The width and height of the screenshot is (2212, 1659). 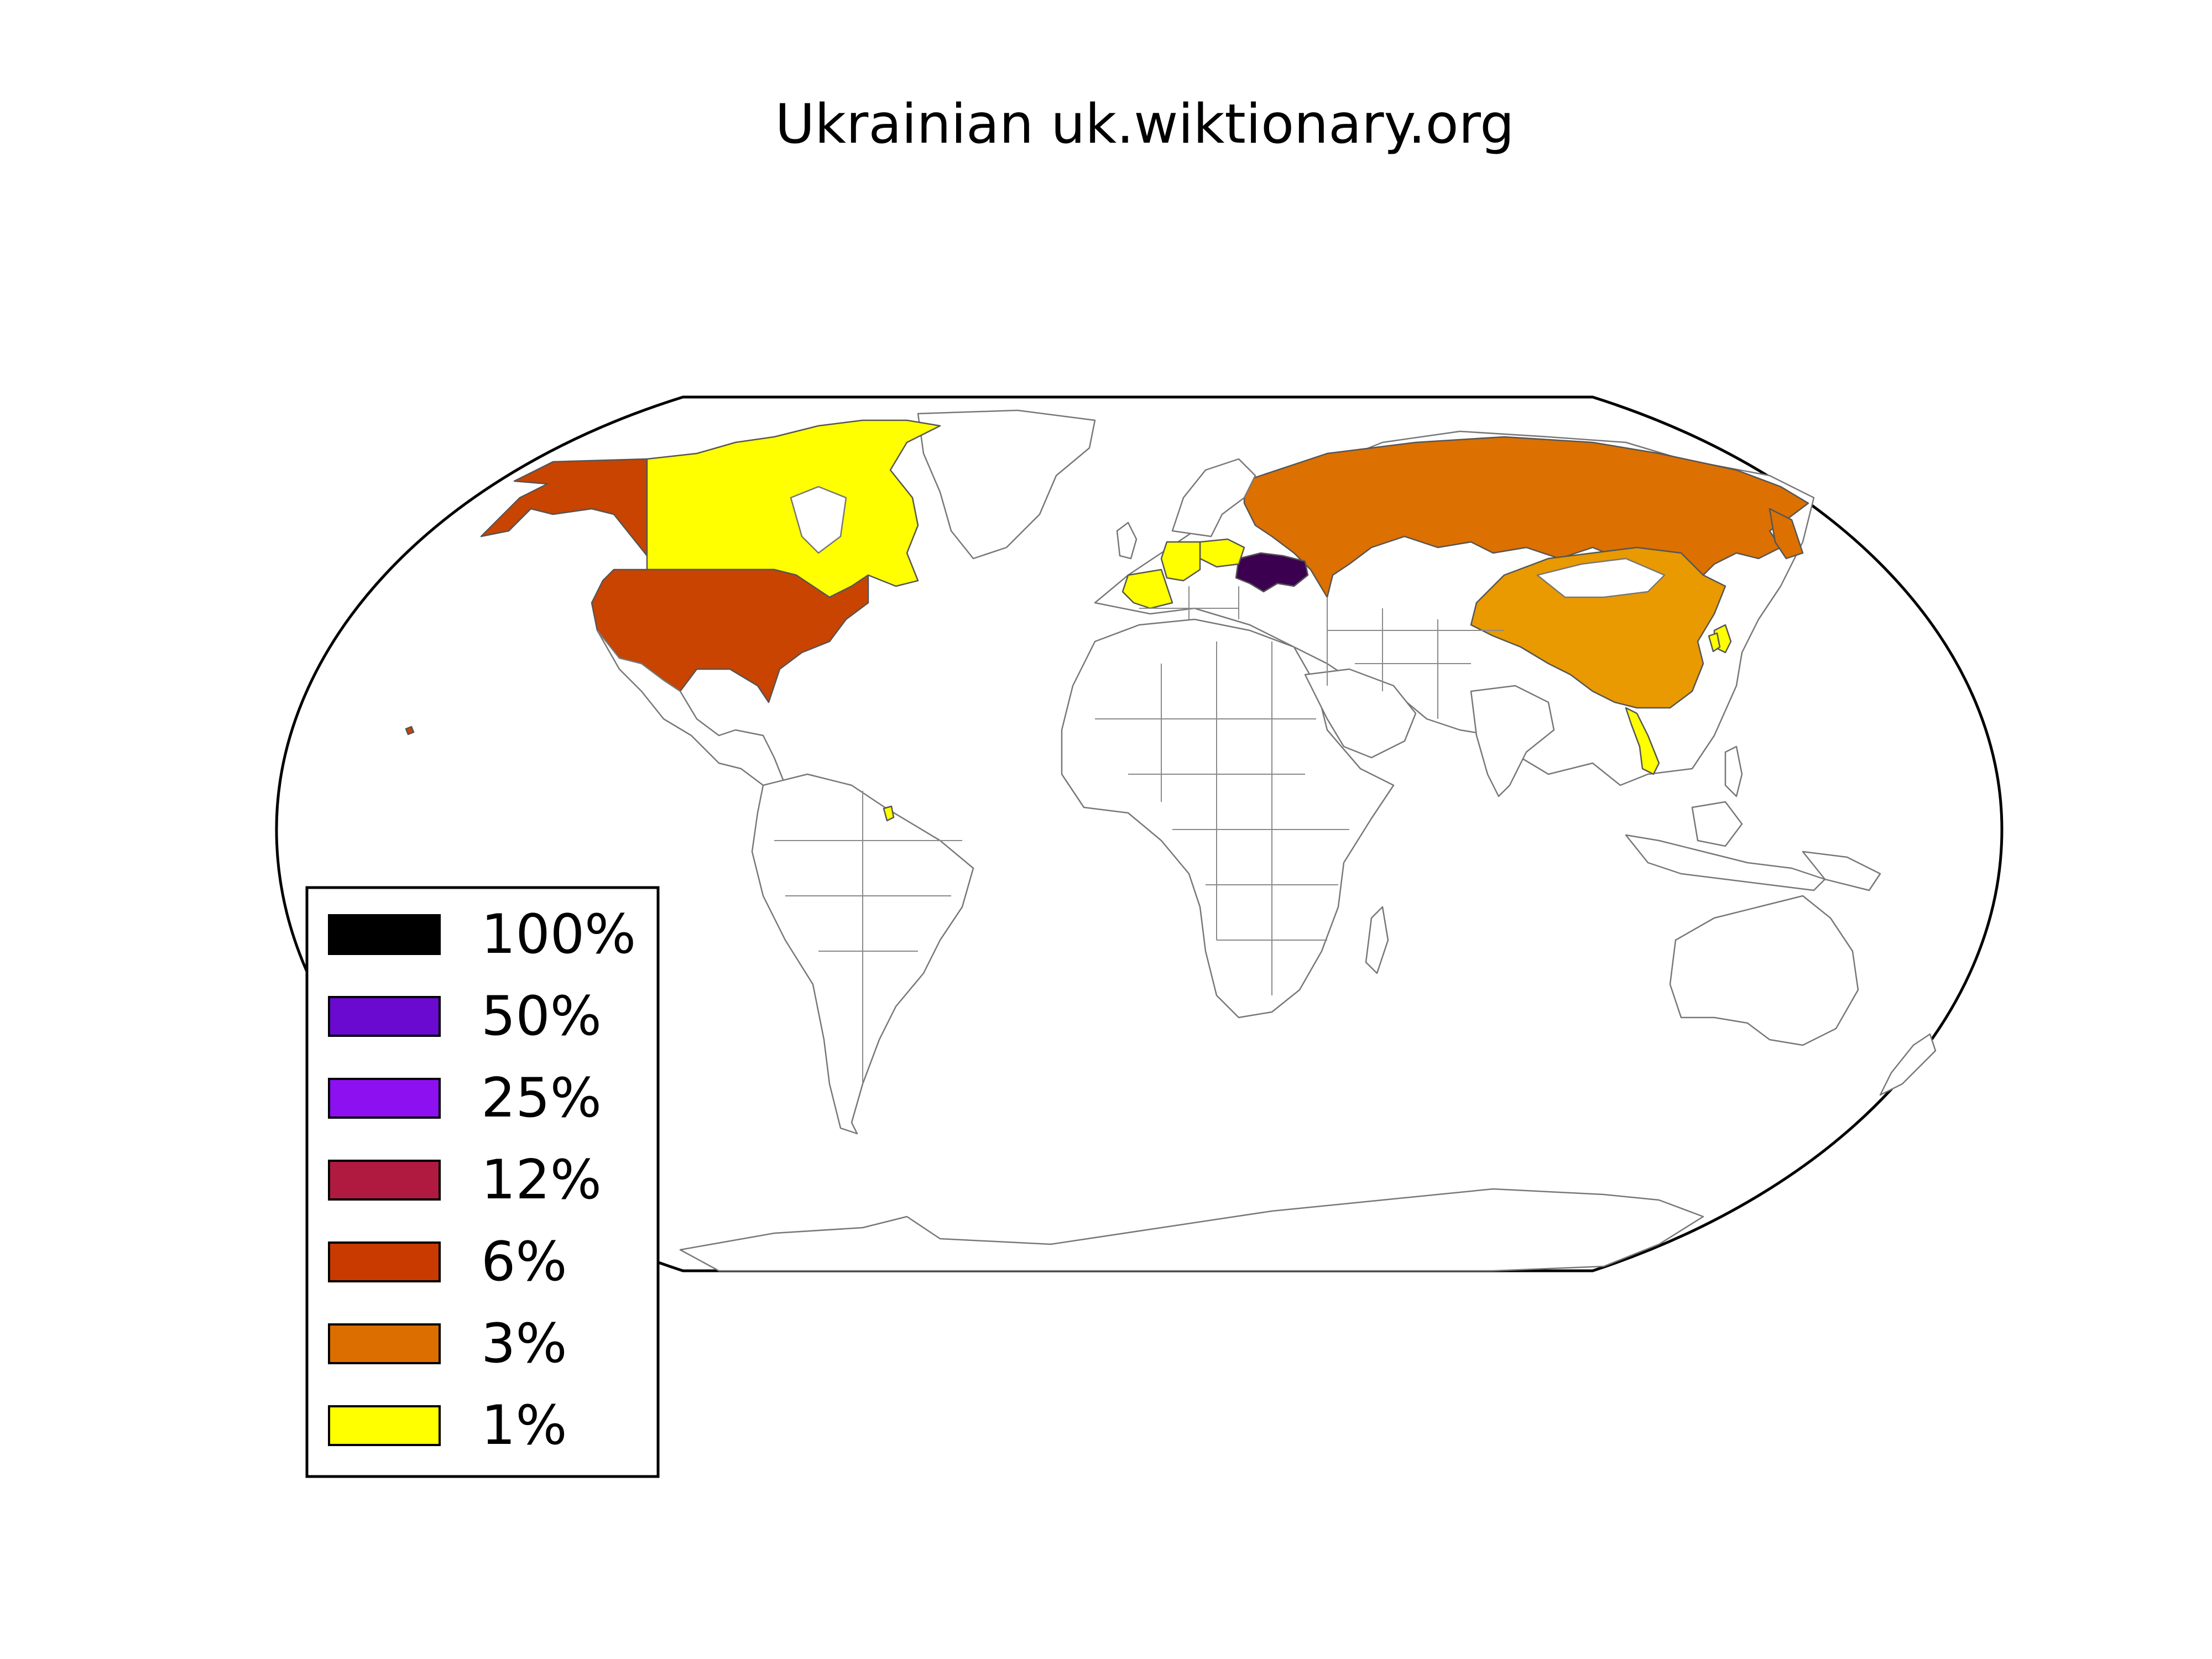 What do you see at coordinates (1734, 771) in the screenshot?
I see `philippines` at bounding box center [1734, 771].